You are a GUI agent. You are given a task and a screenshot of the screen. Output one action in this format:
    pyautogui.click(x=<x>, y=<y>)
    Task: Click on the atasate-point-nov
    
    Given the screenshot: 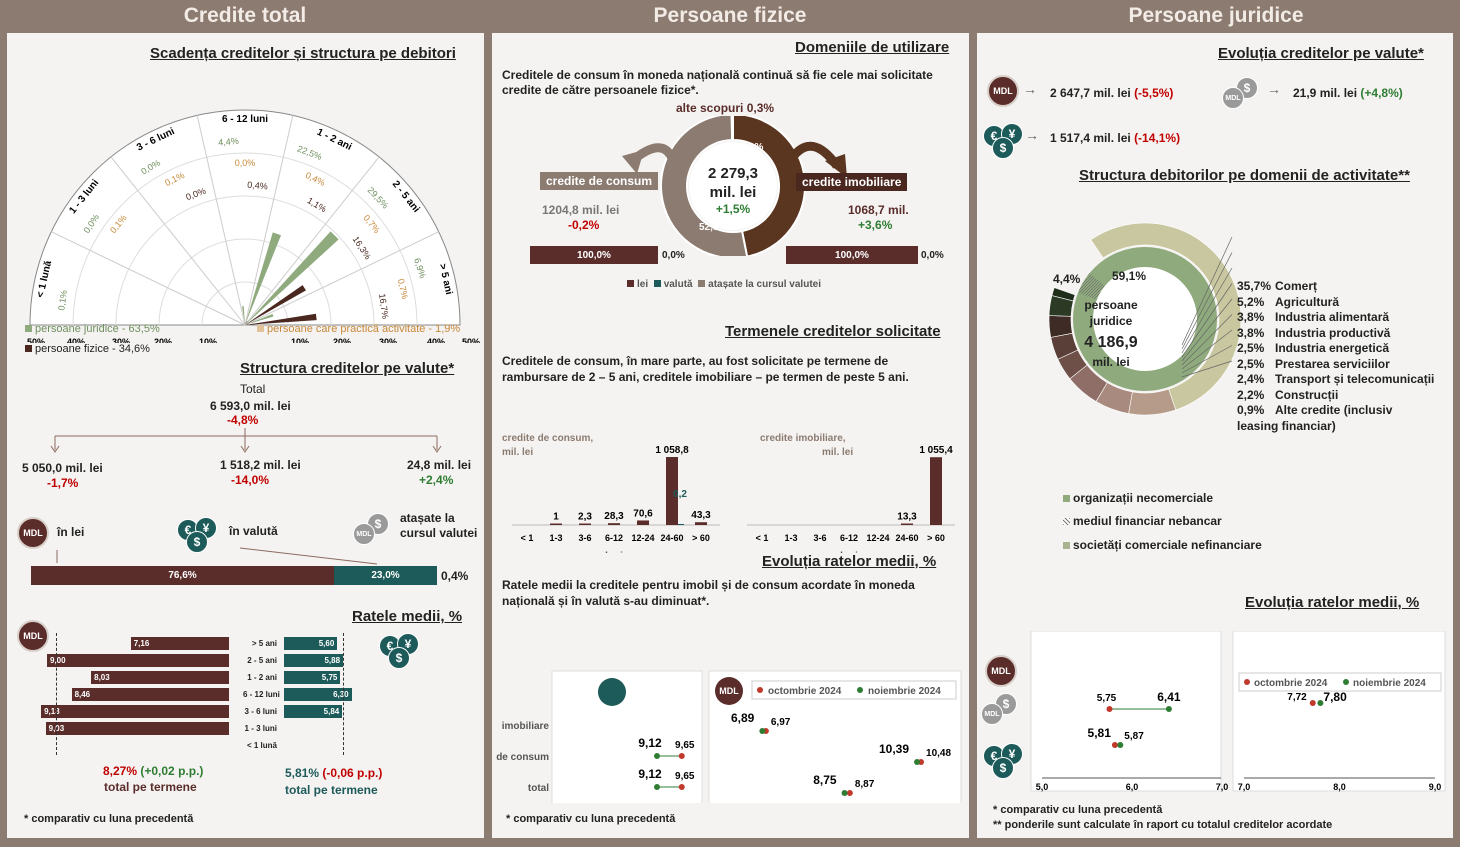 What is the action you would take?
    pyautogui.click(x=1168, y=709)
    